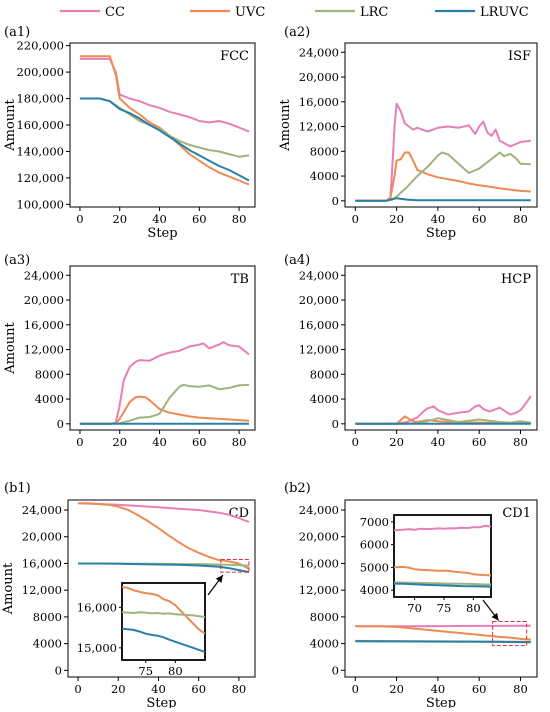  What do you see at coordinates (438, 442) in the screenshot?
I see `xtick-label-a4: 40` at bounding box center [438, 442].